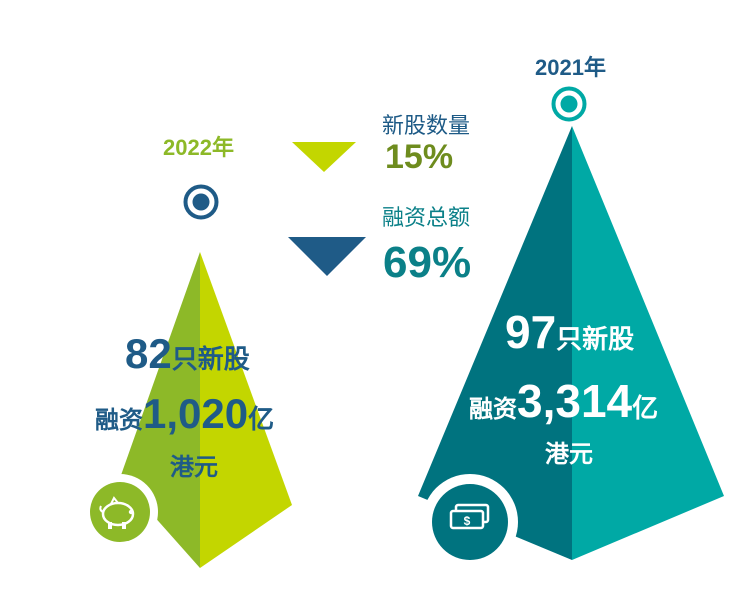 The width and height of the screenshot is (732, 598). What do you see at coordinates (493, 409) in the screenshot?
I see `funds-2021-prefix: 融资` at bounding box center [493, 409].